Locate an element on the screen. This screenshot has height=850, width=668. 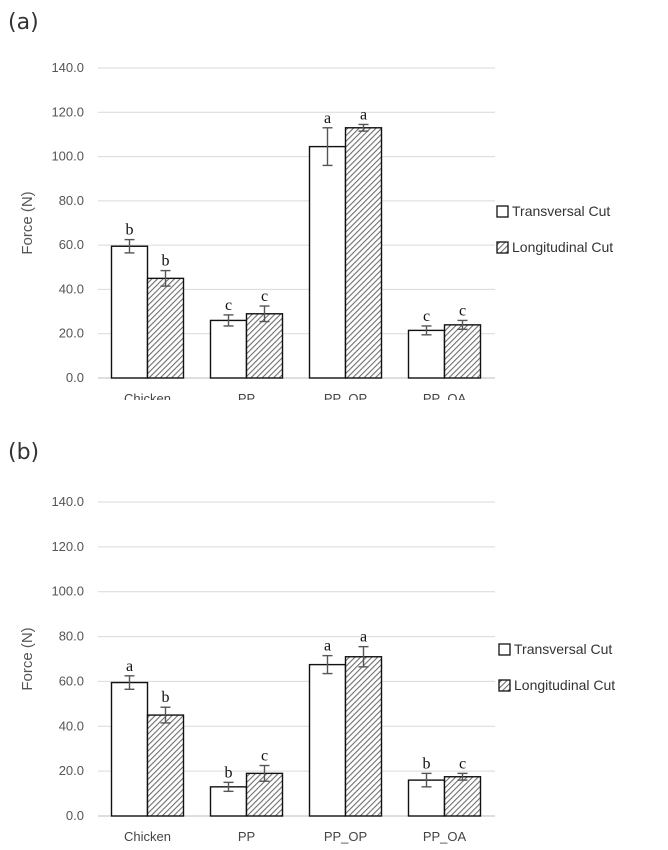
panel-label-b: (b) is located at coordinates (24, 452).